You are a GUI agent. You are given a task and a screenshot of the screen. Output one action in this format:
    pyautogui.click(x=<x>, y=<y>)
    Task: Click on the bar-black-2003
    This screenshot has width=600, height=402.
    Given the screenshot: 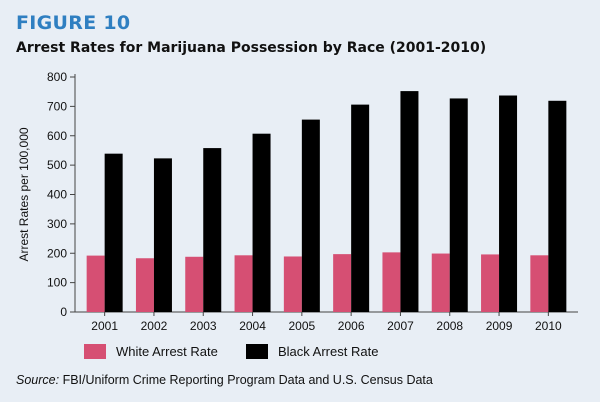 What is the action you would take?
    pyautogui.click(x=212, y=230)
    